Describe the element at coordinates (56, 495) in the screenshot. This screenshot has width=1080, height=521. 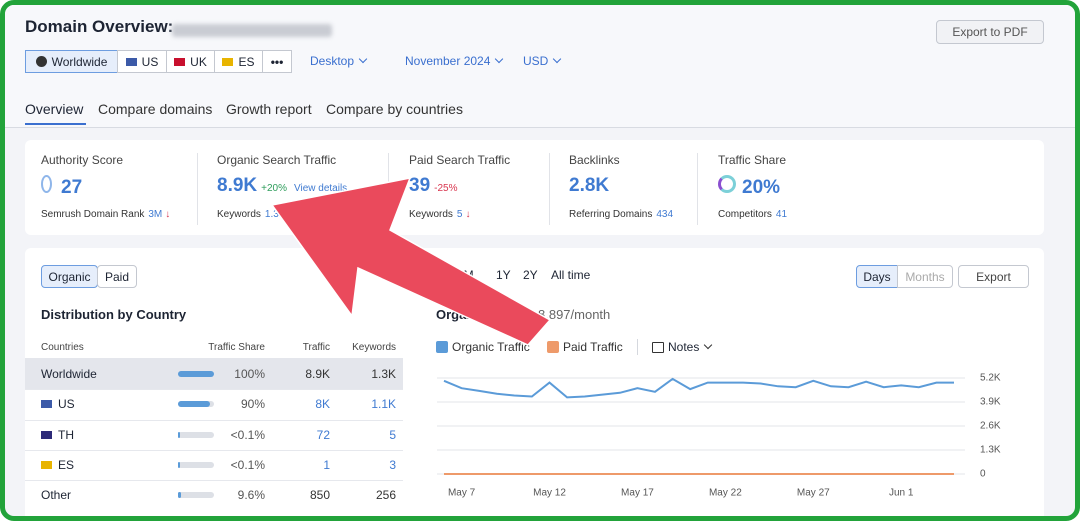
I see `country-name: Other` at that location.